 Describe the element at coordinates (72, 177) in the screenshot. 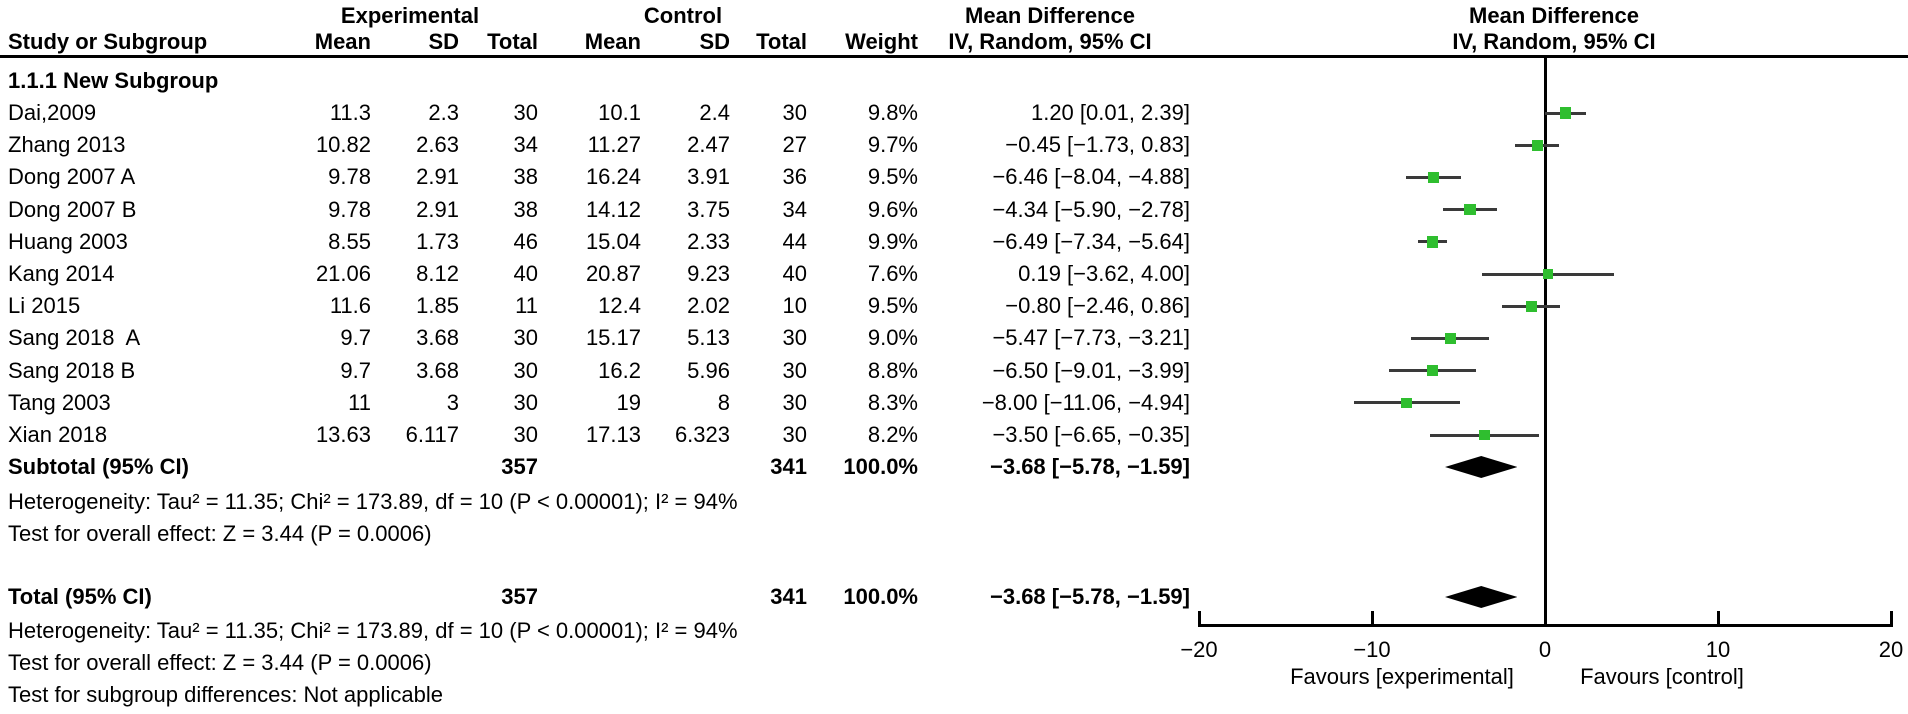

I see `study-name: Dong 2007 A` at that location.